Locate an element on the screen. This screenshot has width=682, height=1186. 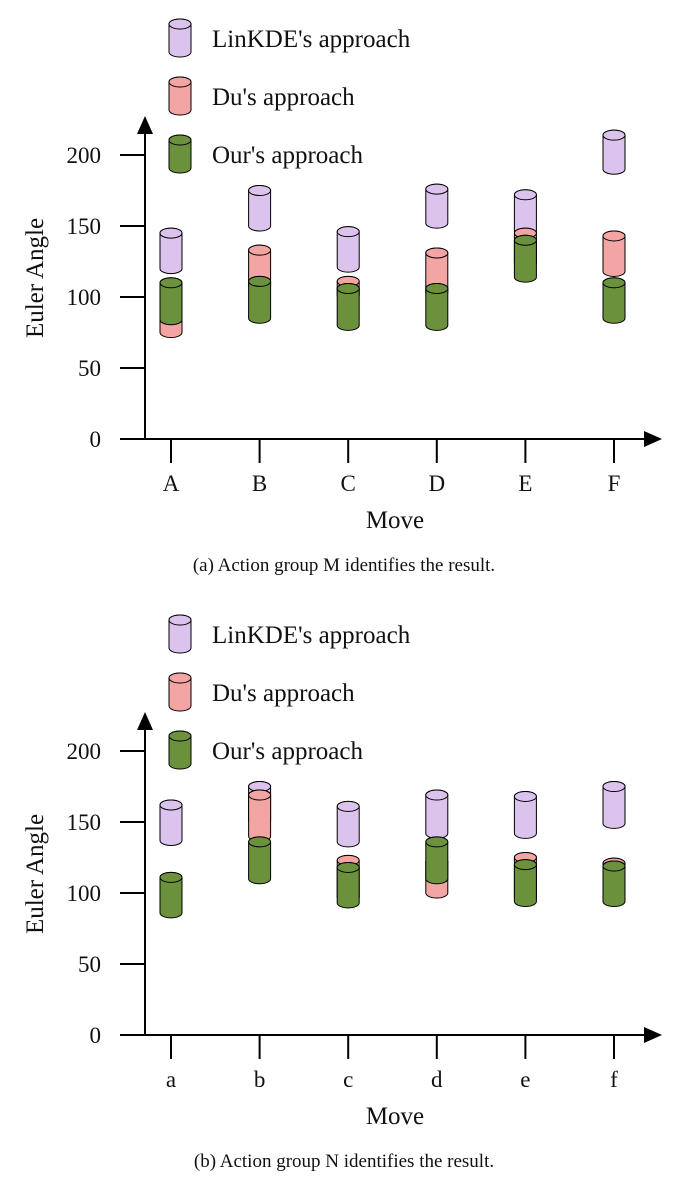
x-tick-label: e is located at coordinates (525, 1079).